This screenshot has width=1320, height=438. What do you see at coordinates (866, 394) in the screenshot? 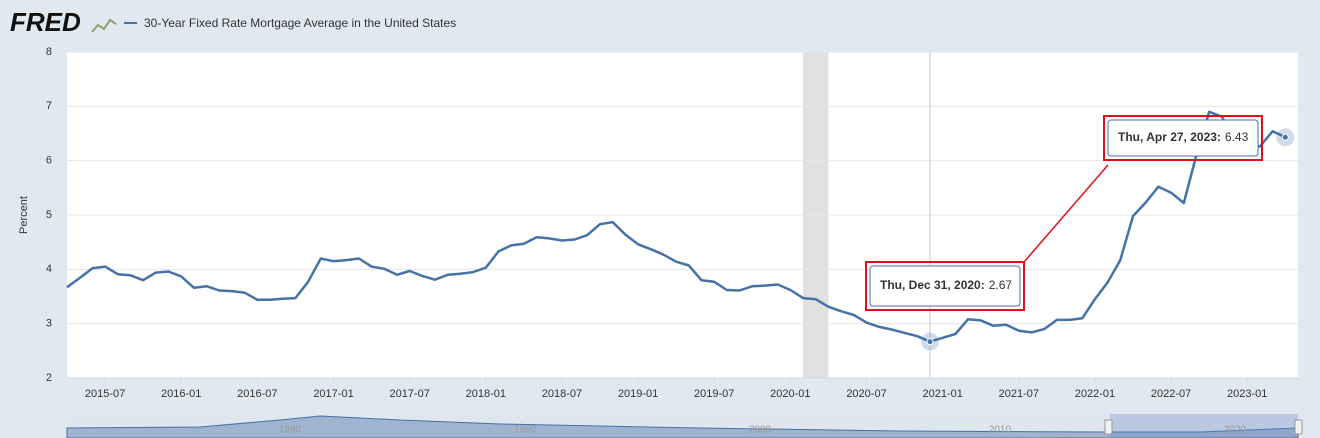
I see `x-tick-label: 2020-07` at bounding box center [866, 394].